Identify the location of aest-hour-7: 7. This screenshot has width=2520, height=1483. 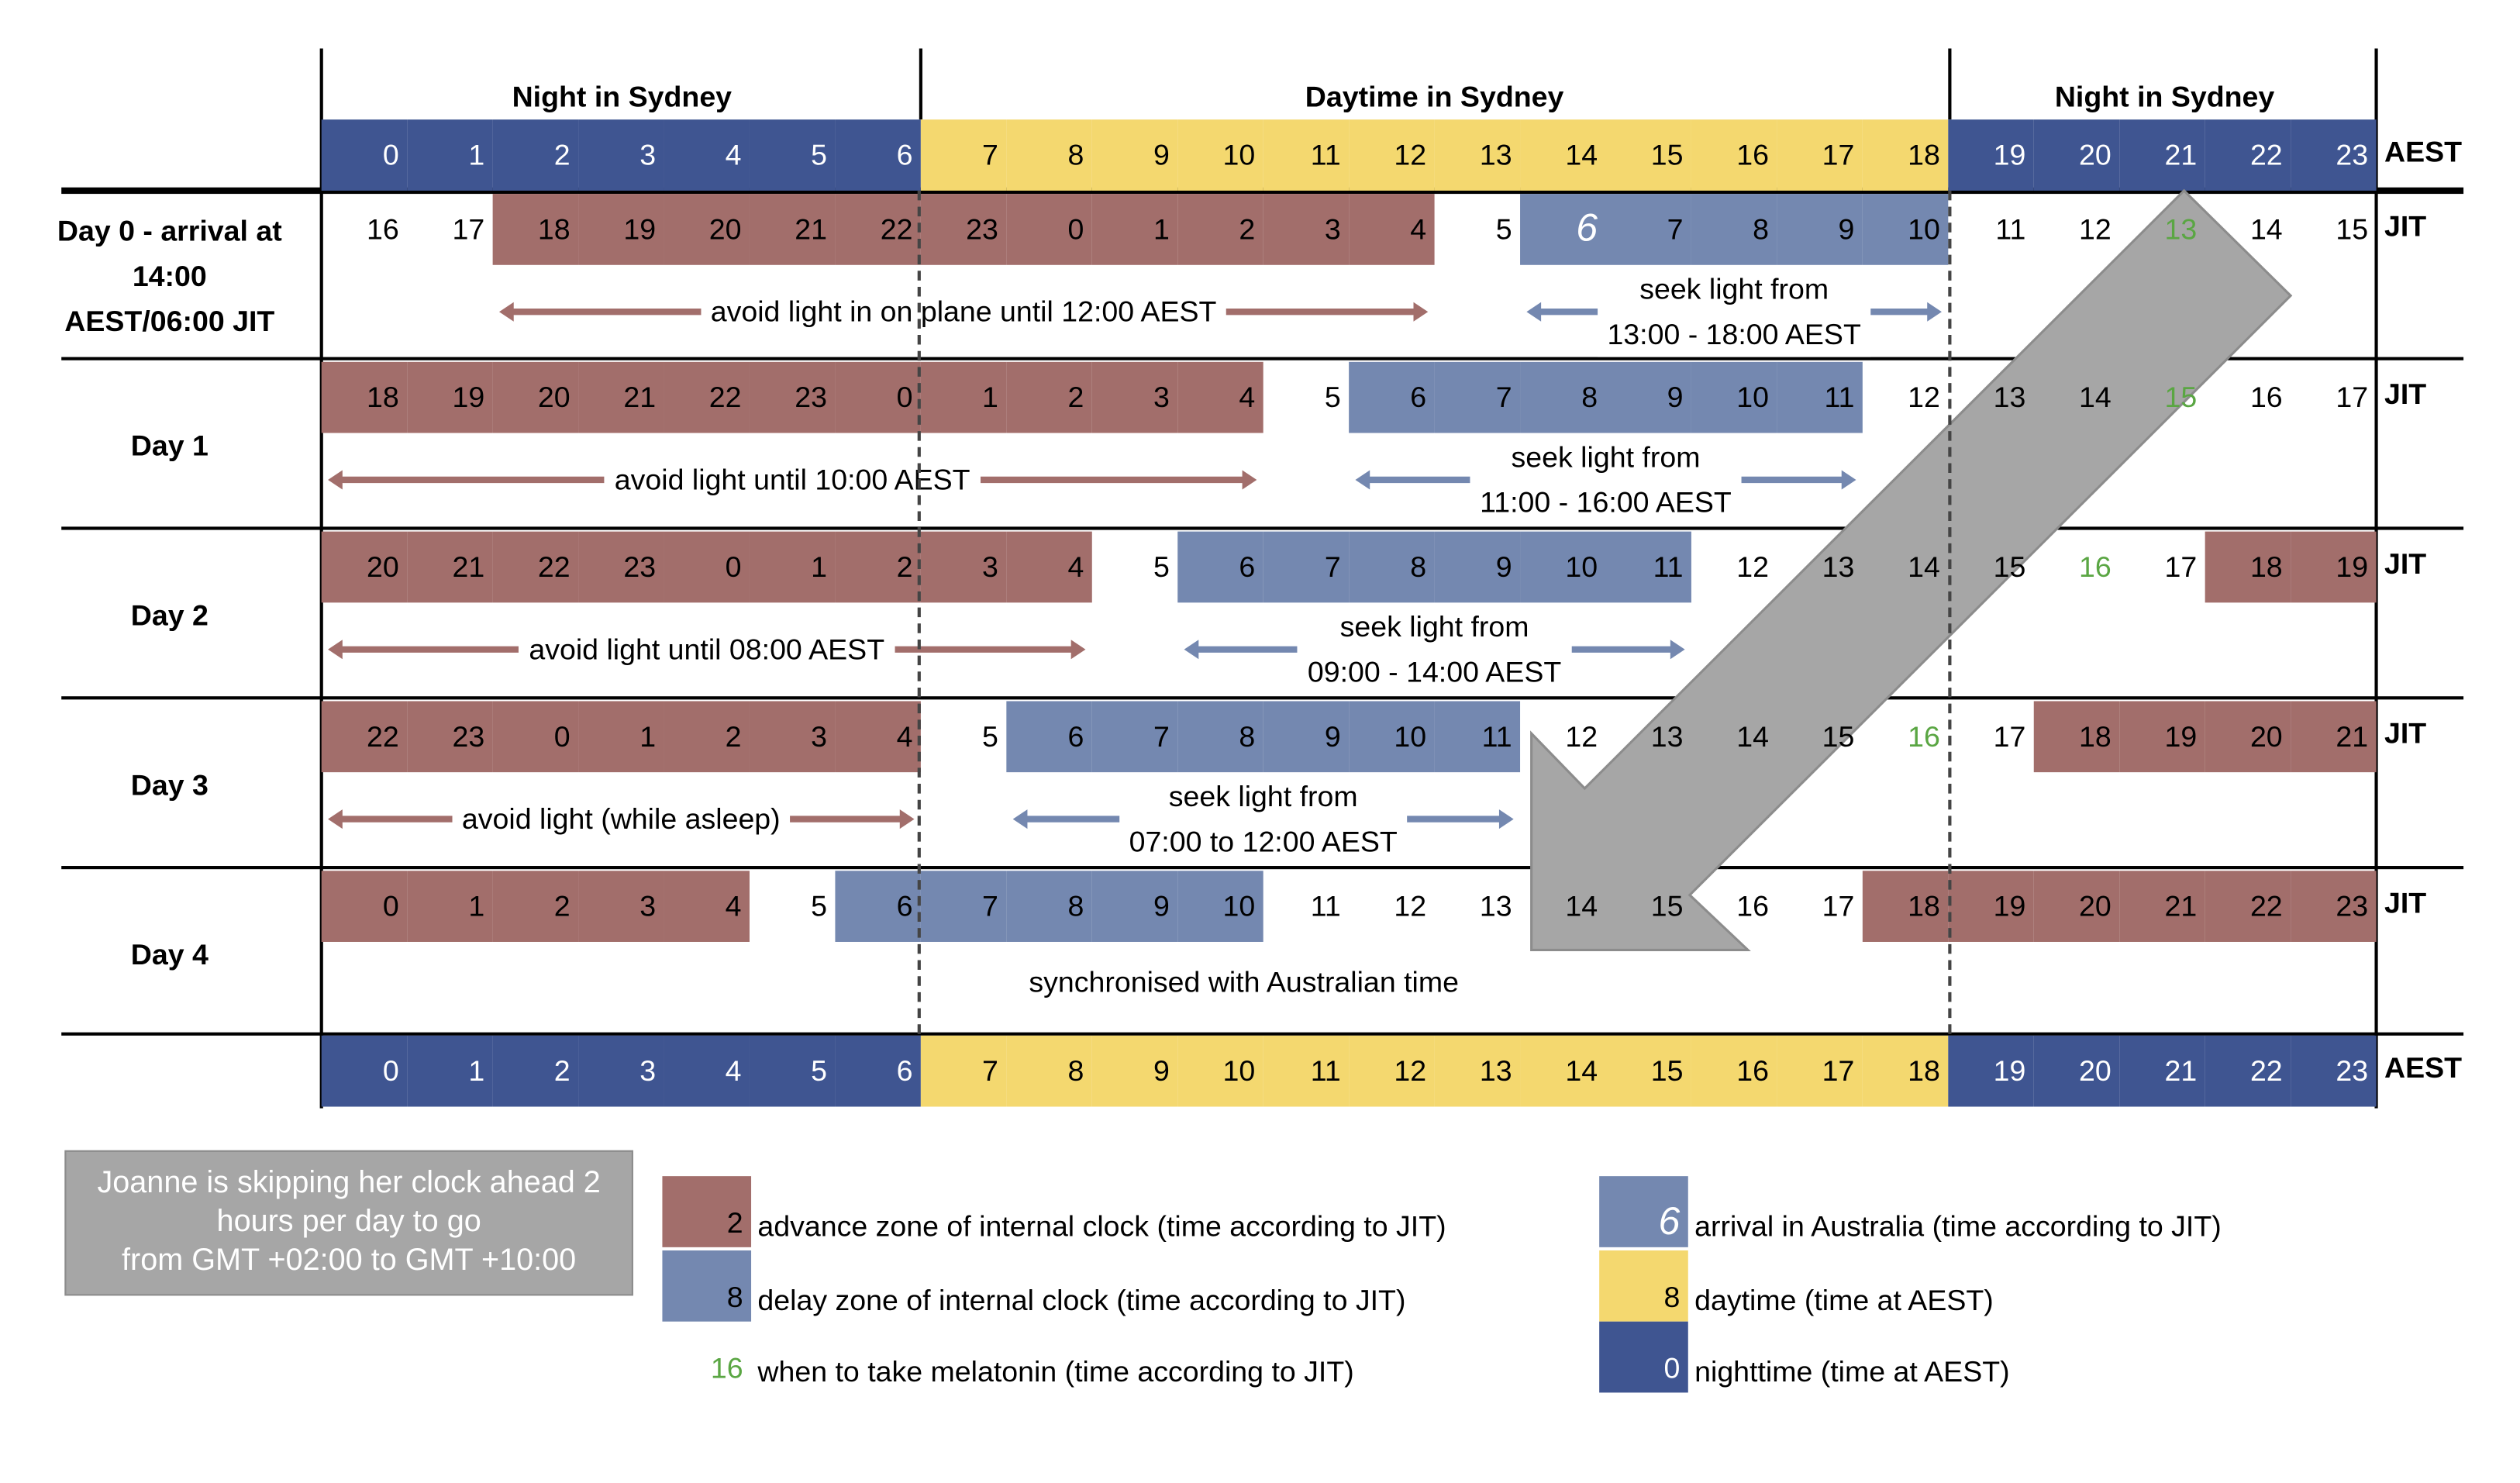
(964, 155).